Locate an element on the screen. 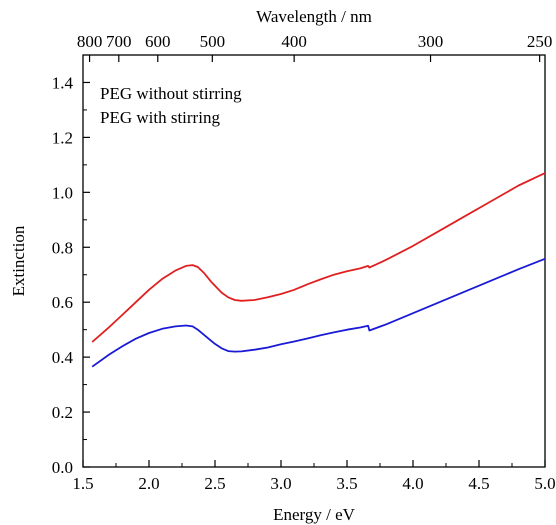 This screenshot has height=525, width=556. y-tick-label: 1.0 is located at coordinates (62, 192).